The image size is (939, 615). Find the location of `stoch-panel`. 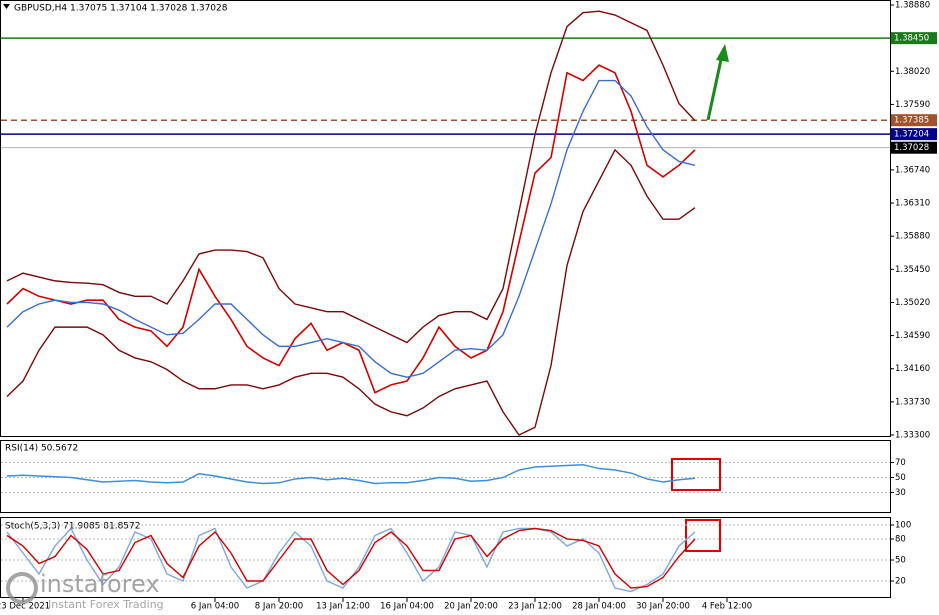

stoch-panel is located at coordinates (445, 557).